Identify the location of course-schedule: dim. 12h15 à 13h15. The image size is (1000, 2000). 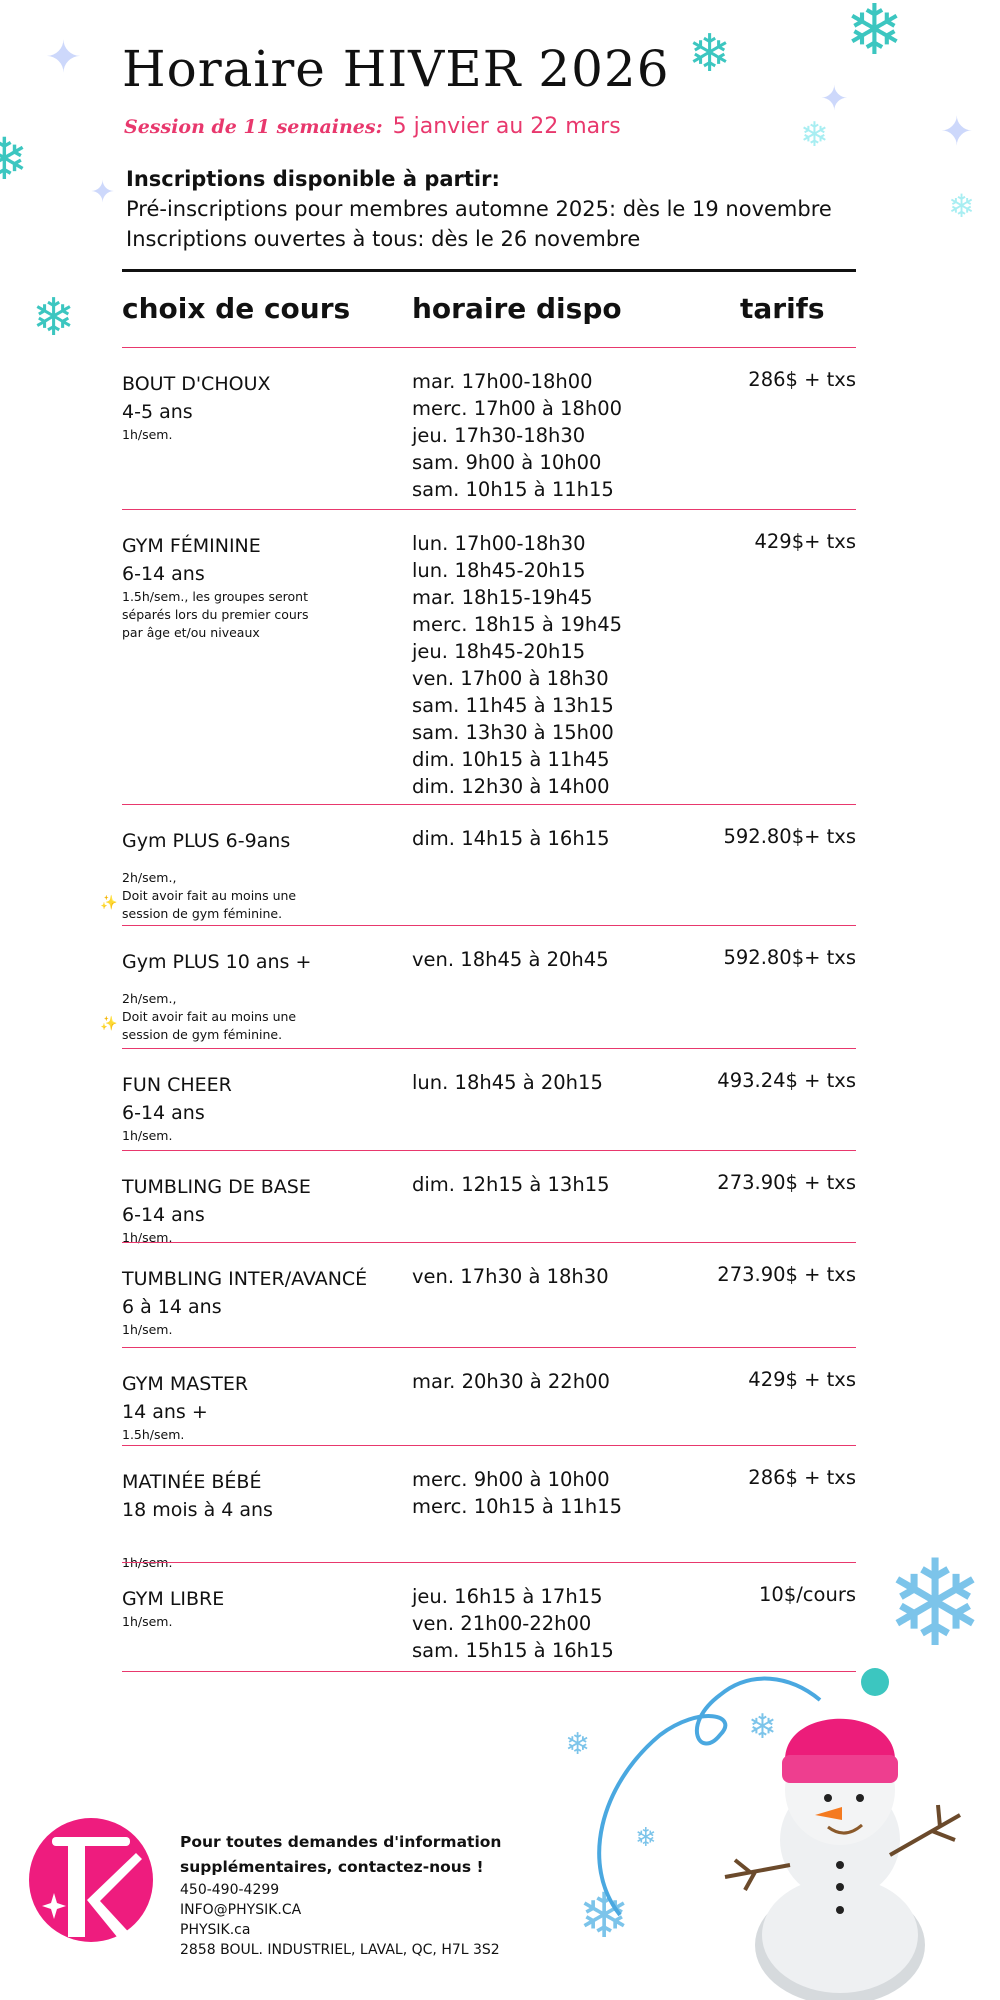
(511, 1184).